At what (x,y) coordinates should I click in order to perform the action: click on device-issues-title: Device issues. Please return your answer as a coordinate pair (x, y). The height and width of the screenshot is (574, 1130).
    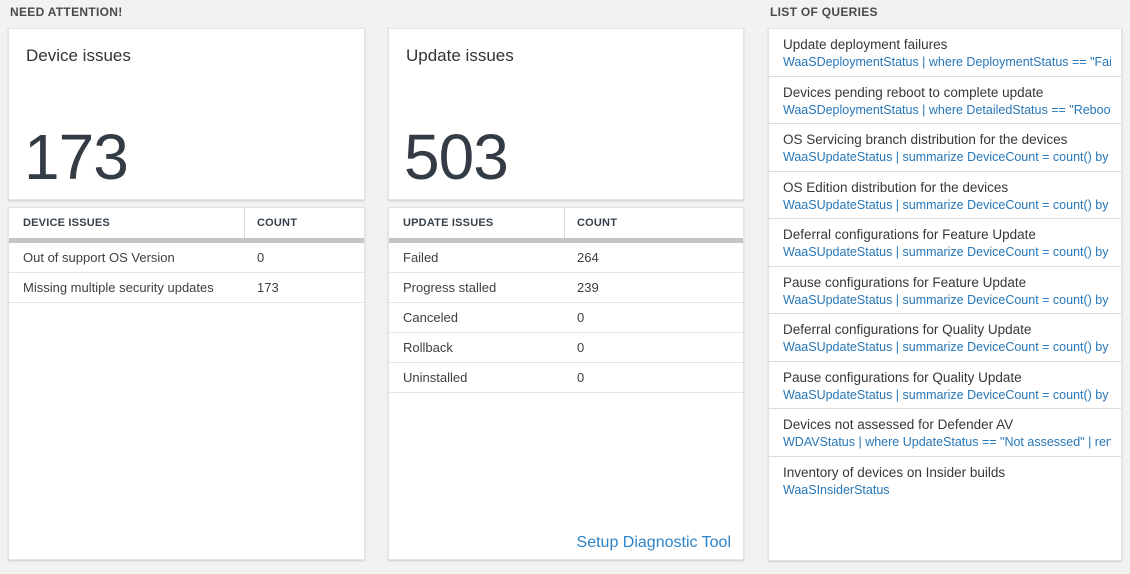
    Looking at the image, I should click on (78, 55).